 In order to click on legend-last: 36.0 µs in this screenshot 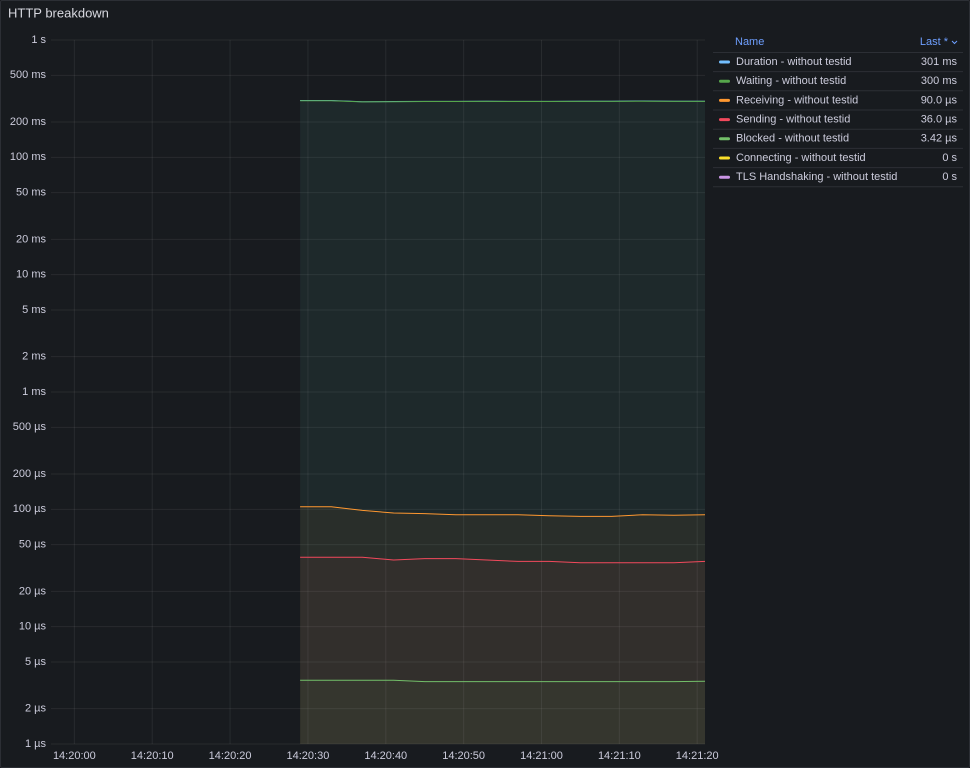, I will do `click(939, 120)`.